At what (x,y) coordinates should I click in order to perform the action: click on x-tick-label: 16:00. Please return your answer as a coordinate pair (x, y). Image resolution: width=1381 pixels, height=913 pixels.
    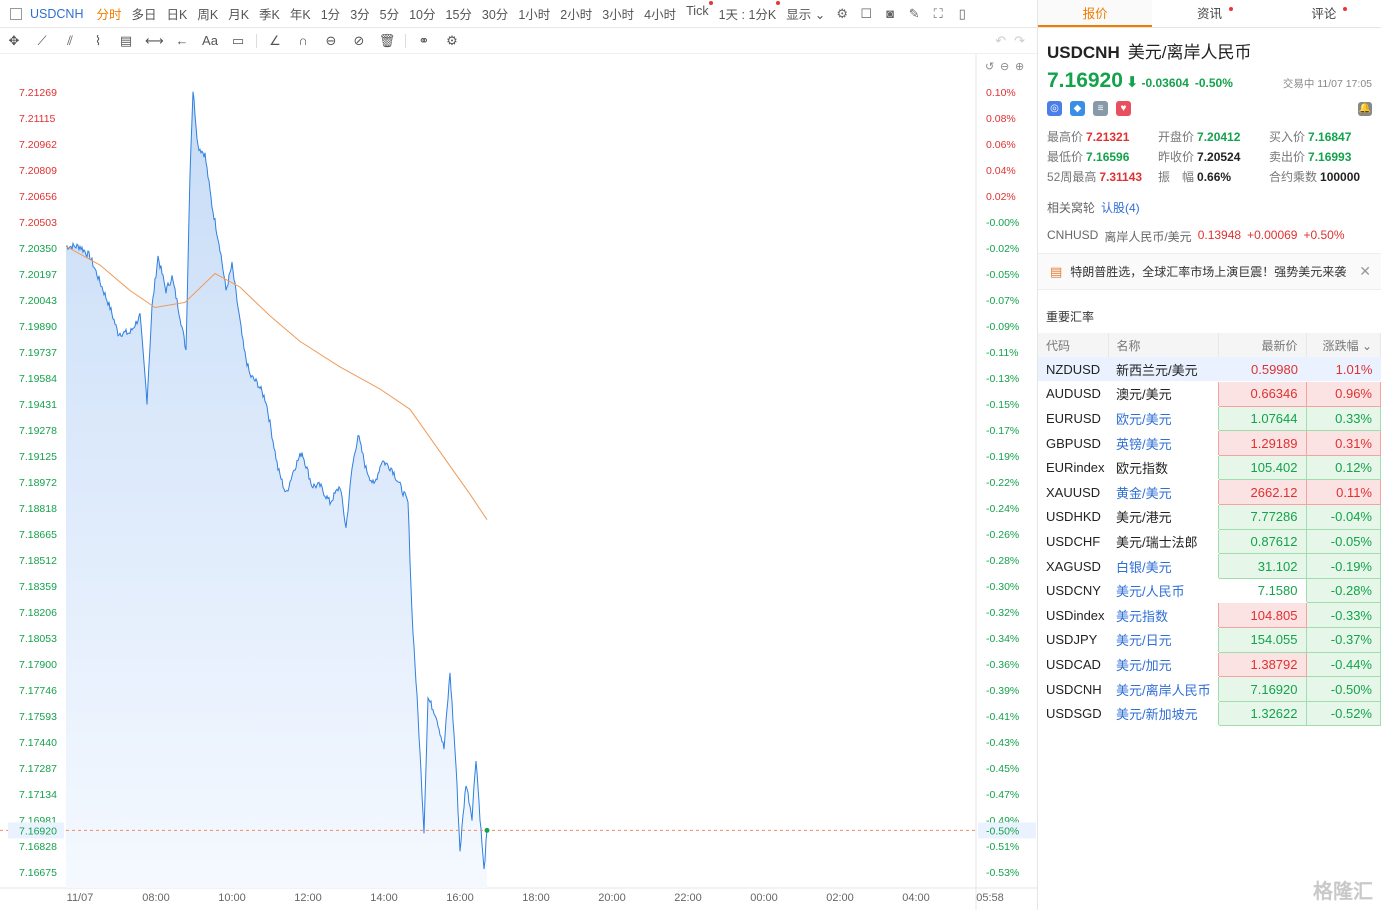
    Looking at the image, I should click on (460, 898).